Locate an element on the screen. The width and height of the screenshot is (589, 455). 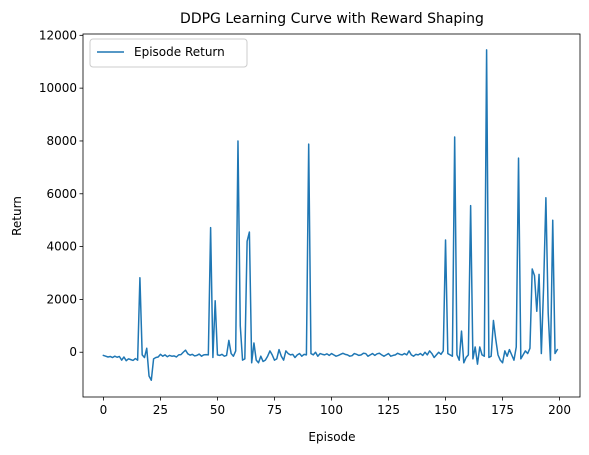
x-tick-label: 25 is located at coordinates (160, 410).